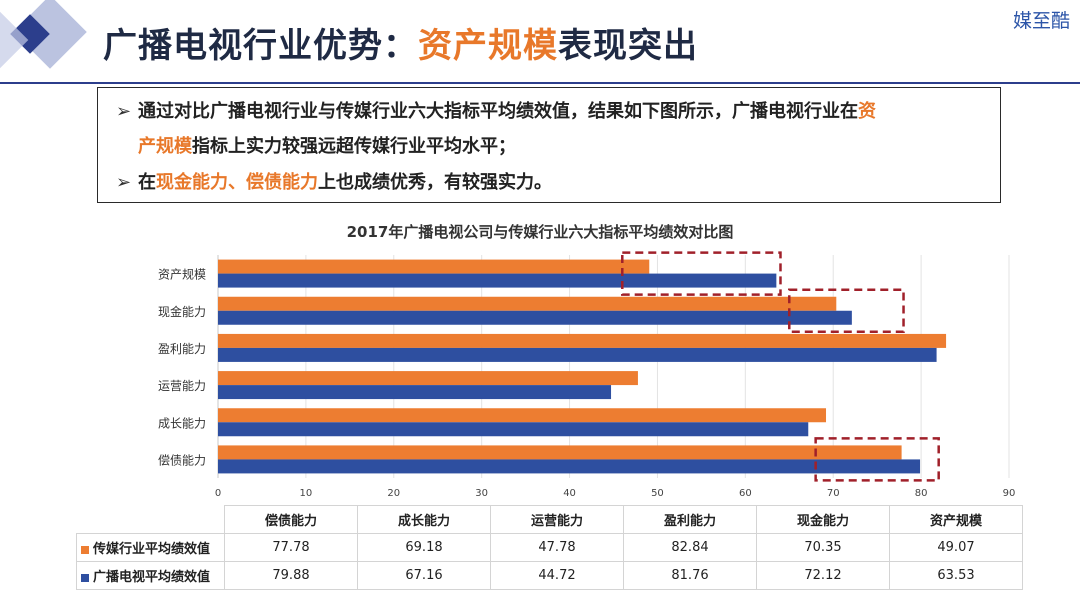 This screenshot has width=1080, height=607. I want to click on title-highlight: 资产规模, so click(488, 46).